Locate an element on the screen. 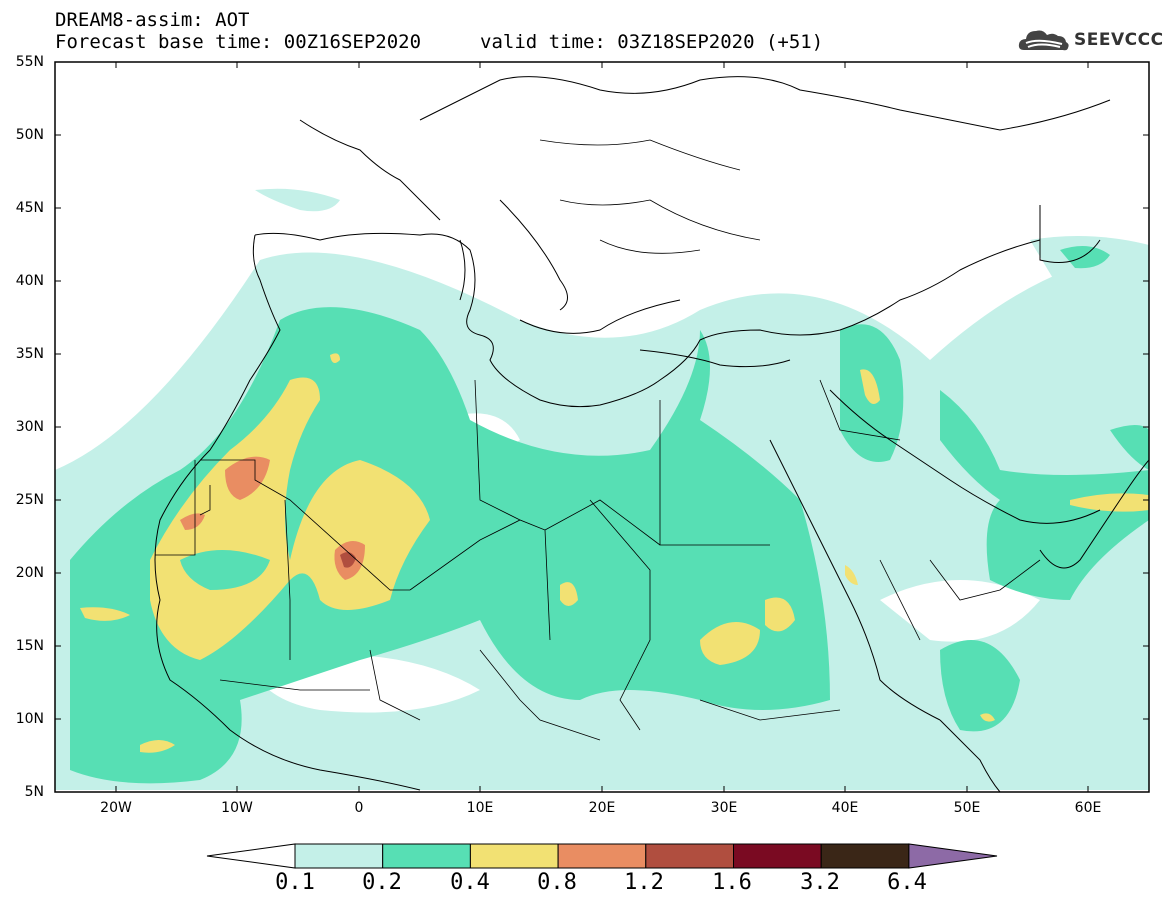 The image size is (1165, 905). lon-label: 20W is located at coordinates (116, 808).